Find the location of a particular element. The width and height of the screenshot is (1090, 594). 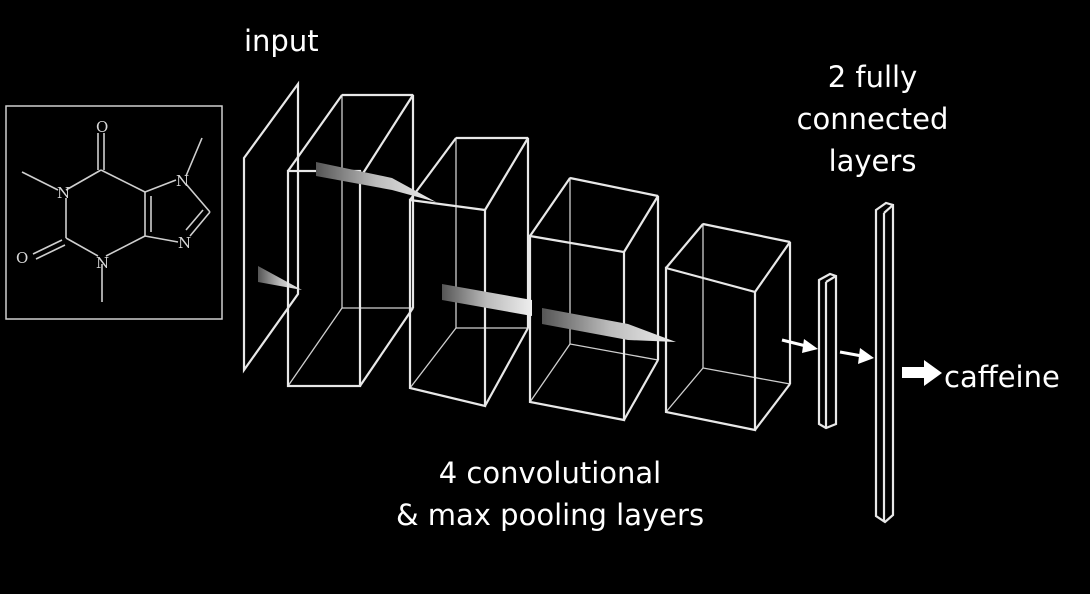

fully-connected-label: 2 fully connected layers is located at coordinates (872, 119).